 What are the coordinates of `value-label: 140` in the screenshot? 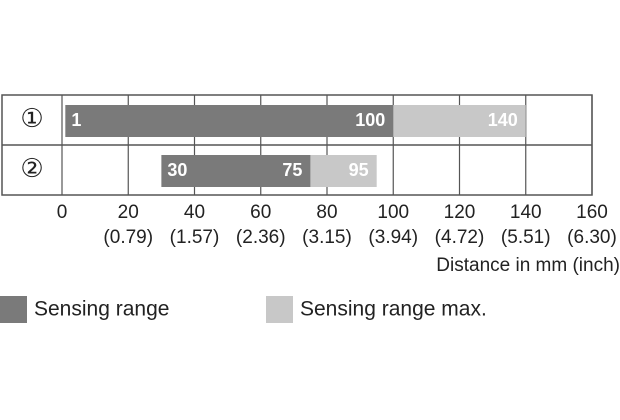 It's located at (503, 120).